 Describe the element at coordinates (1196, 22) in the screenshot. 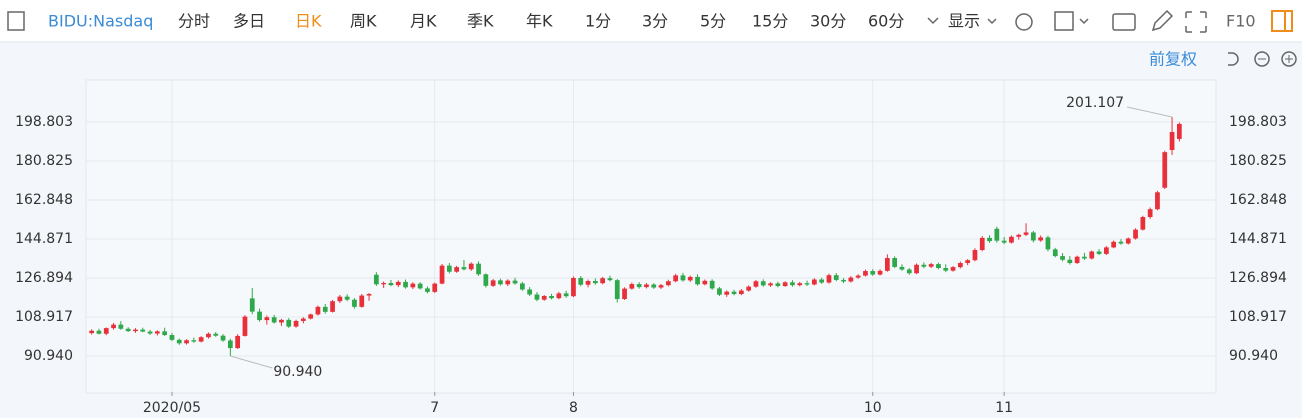

I see `fullscreen-icon` at that location.